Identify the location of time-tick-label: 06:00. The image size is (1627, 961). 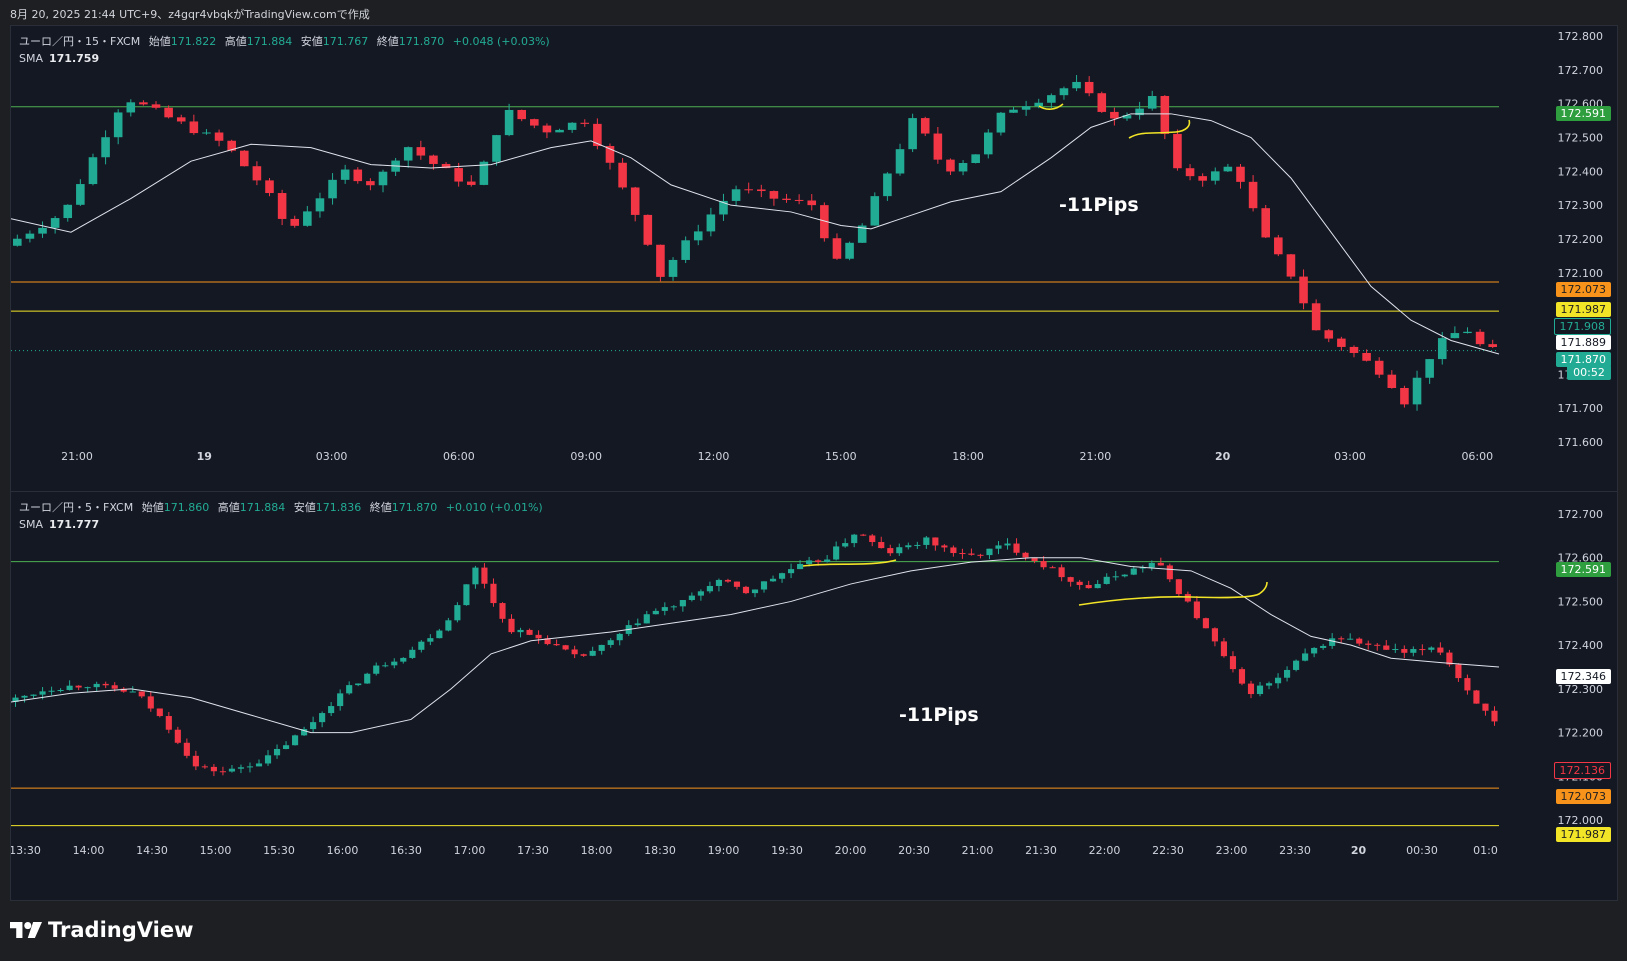
(459, 456).